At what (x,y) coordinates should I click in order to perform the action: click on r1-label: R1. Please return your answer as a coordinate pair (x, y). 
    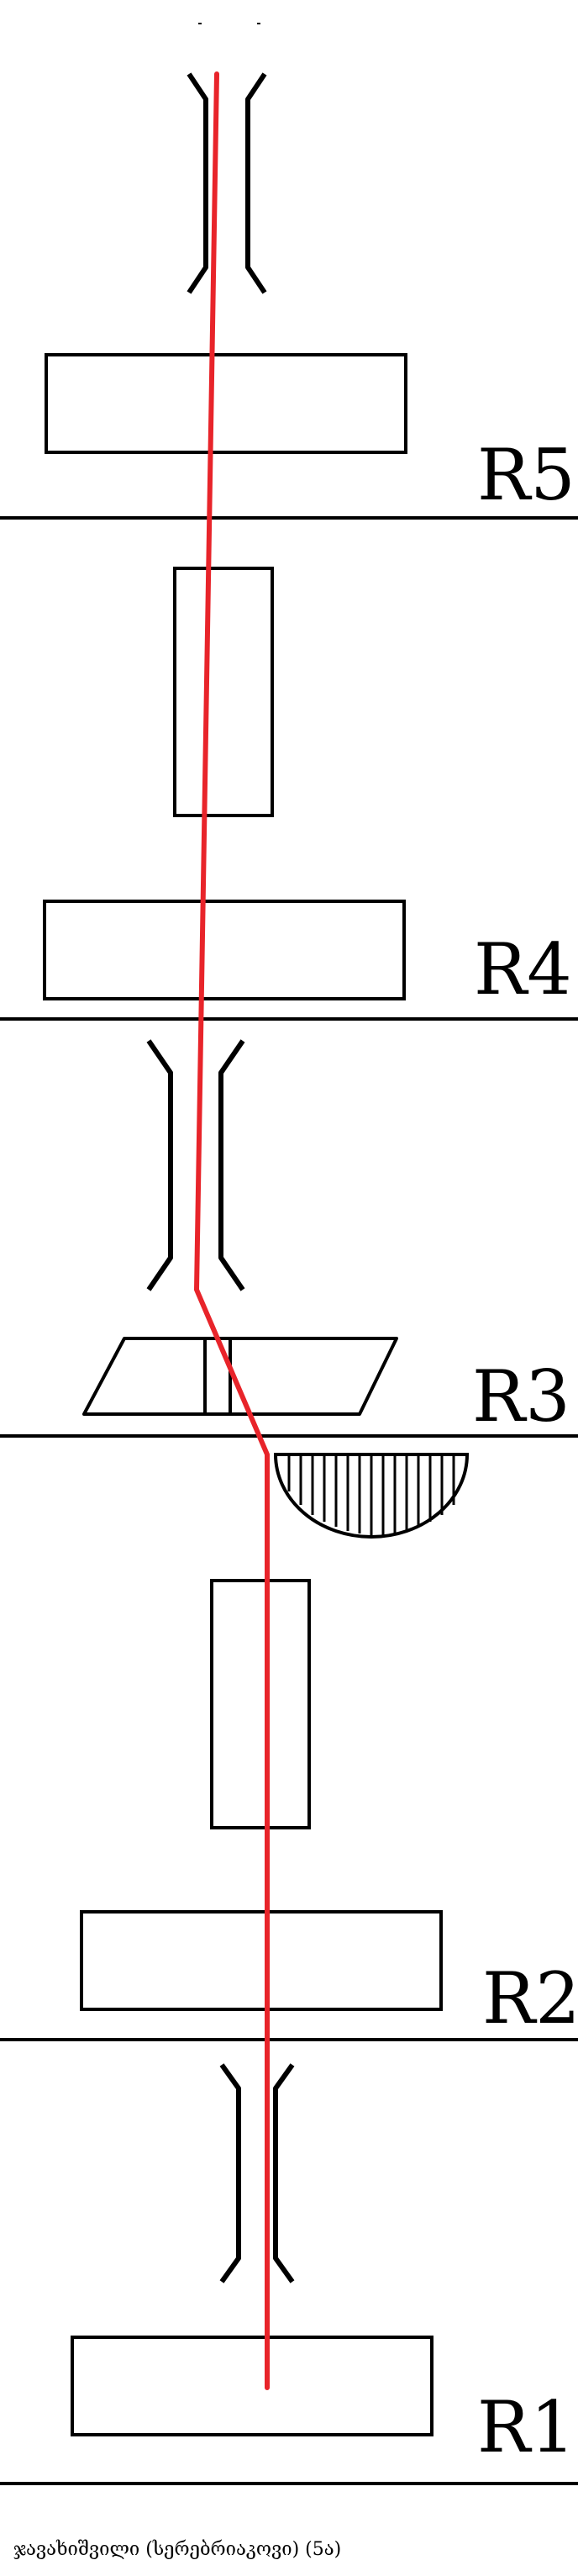
    Looking at the image, I should click on (526, 2427).